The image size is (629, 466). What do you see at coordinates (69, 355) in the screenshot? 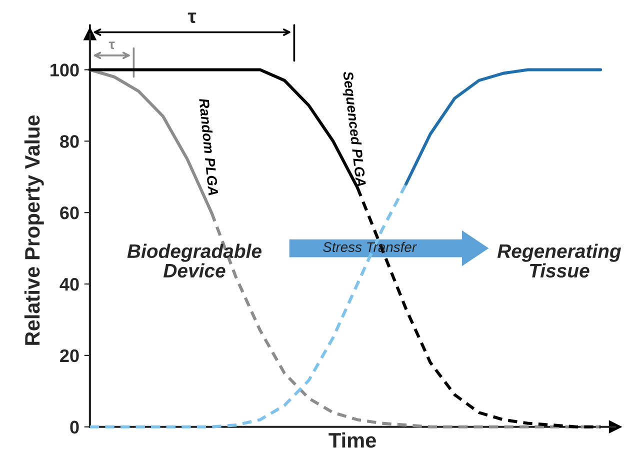
I see `y-tick-label: 20` at bounding box center [69, 355].